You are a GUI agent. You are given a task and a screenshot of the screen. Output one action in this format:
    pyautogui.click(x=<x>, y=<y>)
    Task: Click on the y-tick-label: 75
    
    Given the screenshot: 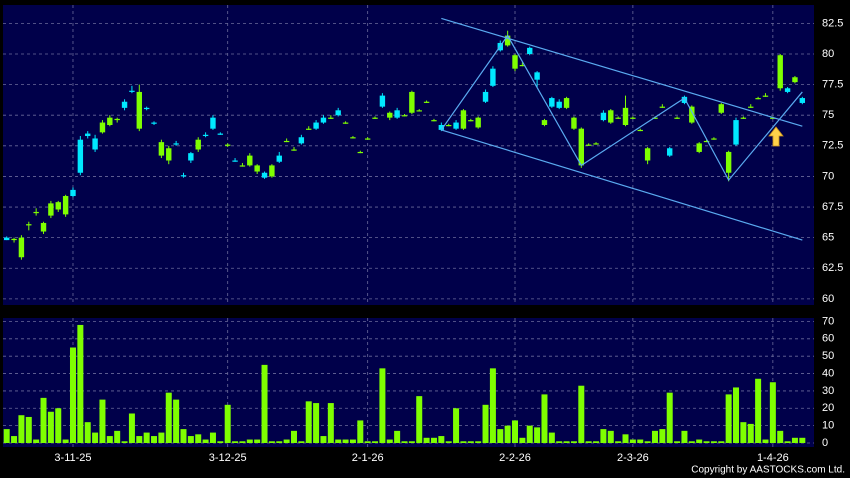 What is the action you would take?
    pyautogui.click(x=828, y=115)
    